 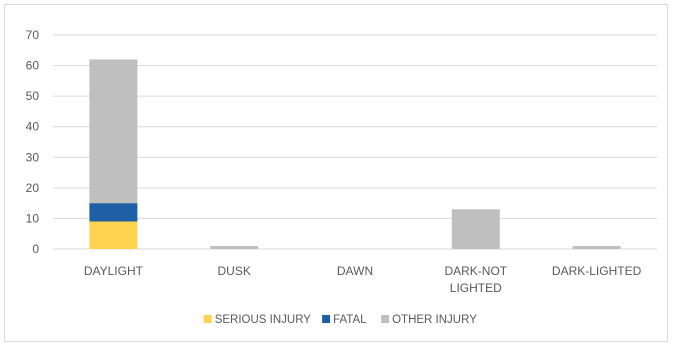 What do you see at coordinates (476, 288) in the screenshot?
I see `x-tick-label-3-line-1: LIGHTED` at bounding box center [476, 288].